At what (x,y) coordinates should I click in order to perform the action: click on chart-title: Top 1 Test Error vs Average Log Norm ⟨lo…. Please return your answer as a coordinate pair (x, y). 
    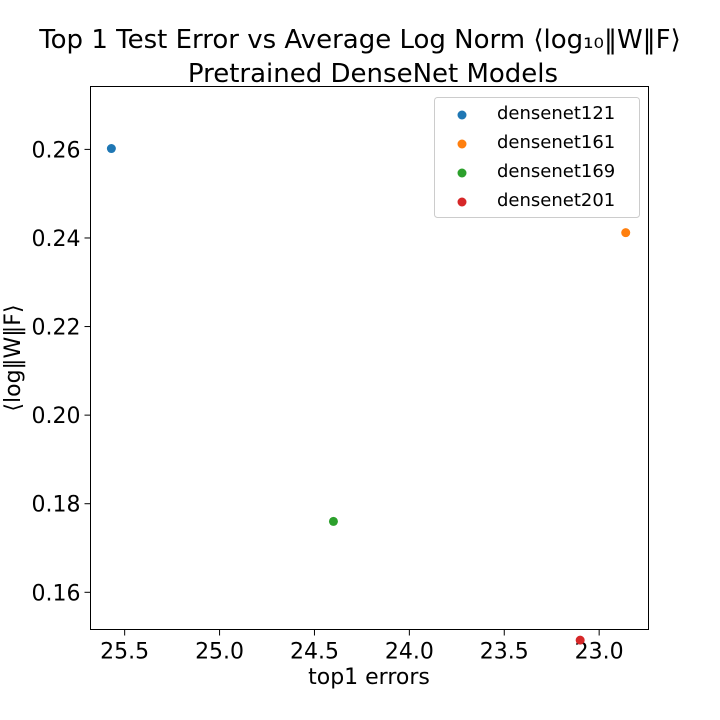
    Looking at the image, I should click on (359, 40).